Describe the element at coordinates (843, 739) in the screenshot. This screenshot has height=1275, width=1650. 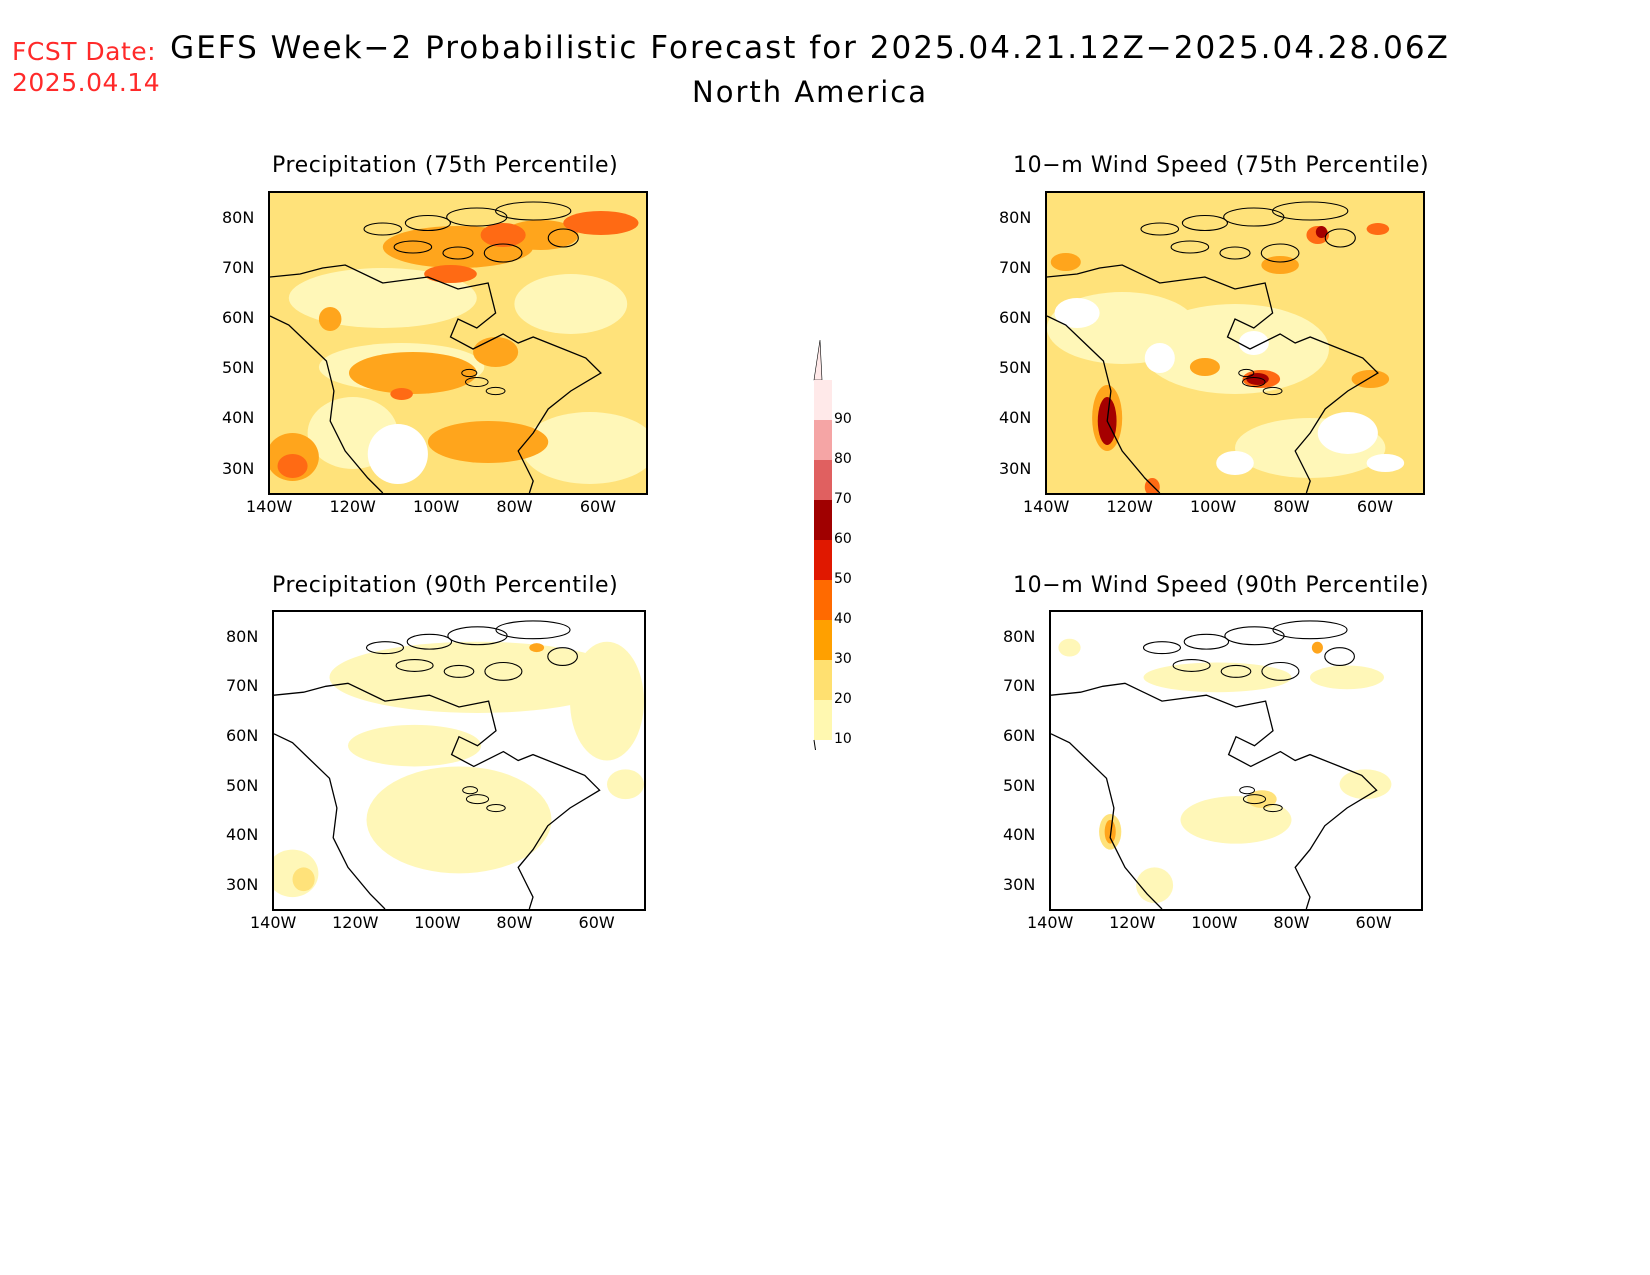
I see `colorbar-tick-label: 10` at that location.